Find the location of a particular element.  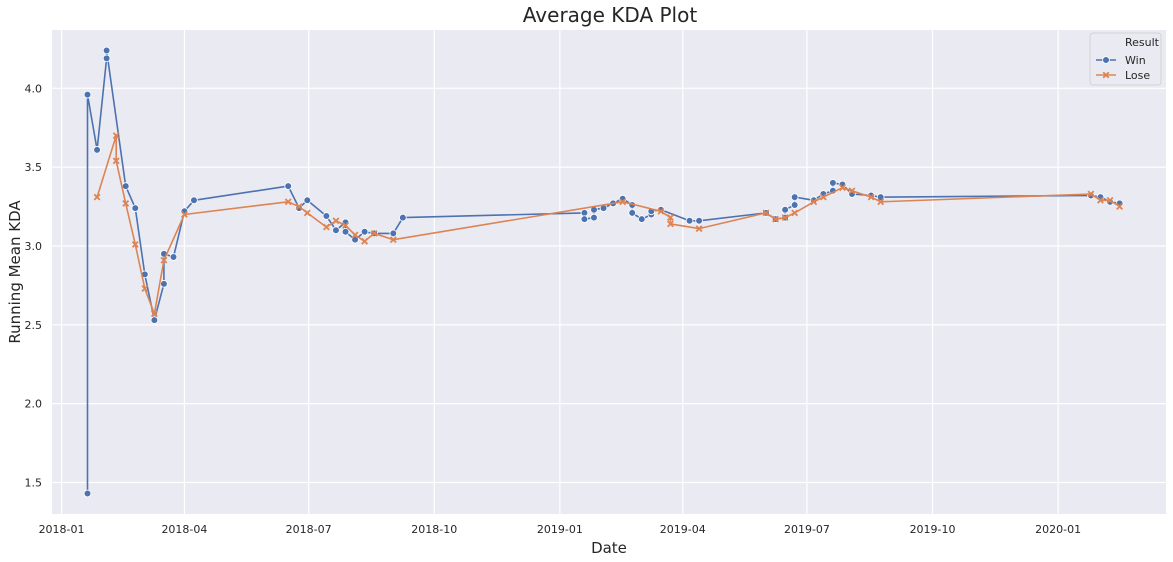

y-axis-label: Running Mean KDA is located at coordinates (15, 272).